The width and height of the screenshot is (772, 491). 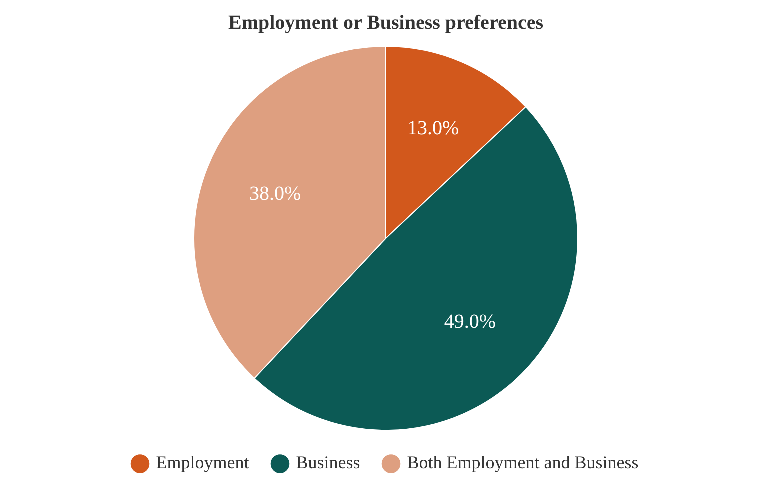 I want to click on legend-label: Both Employment and Business, so click(x=523, y=462).